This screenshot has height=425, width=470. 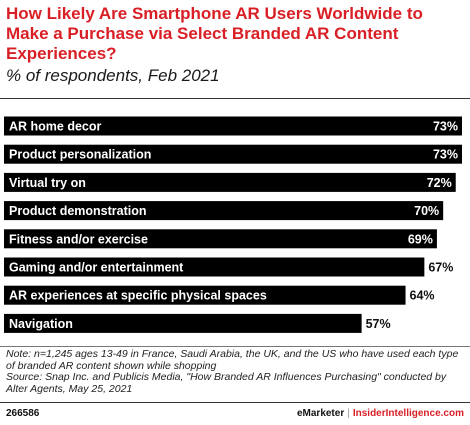 I want to click on brand-footer: eMarketer | InsiderIntelligence.com, so click(x=380, y=413).